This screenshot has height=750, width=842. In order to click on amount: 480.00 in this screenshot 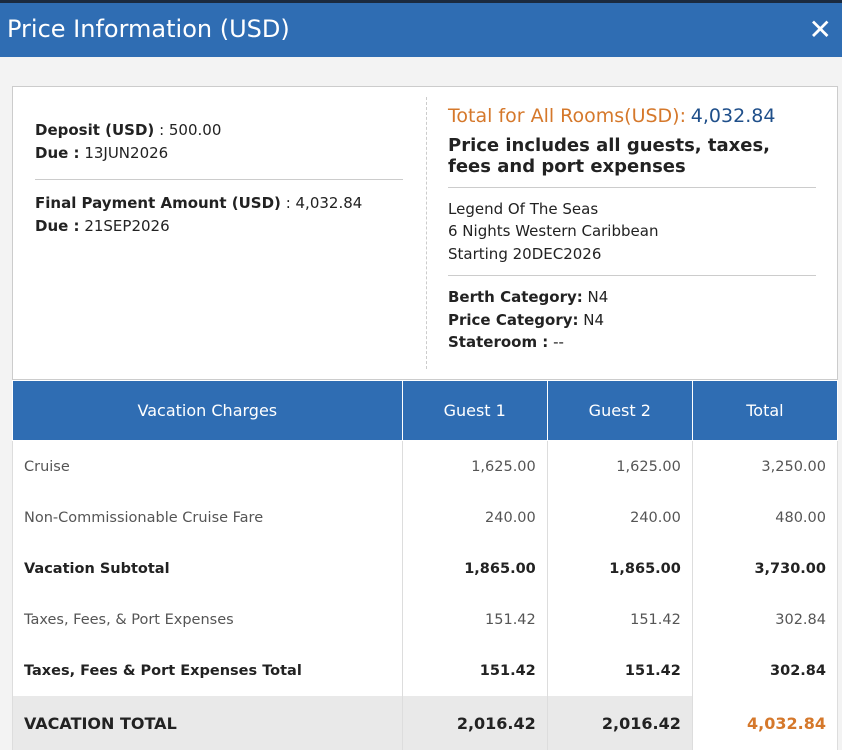, I will do `click(764, 517)`.